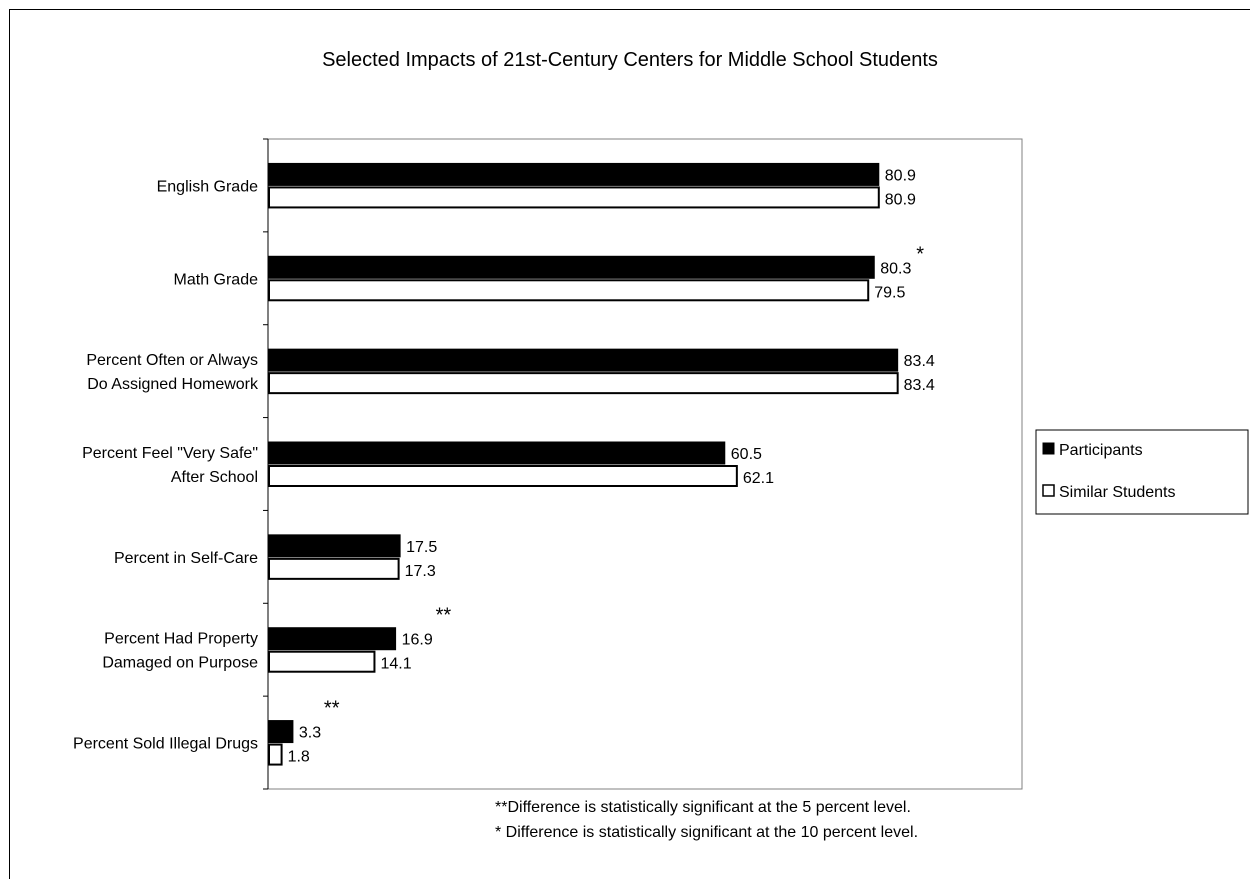 The height and width of the screenshot is (879, 1251). I want to click on data-label: 60.5, so click(746, 454).